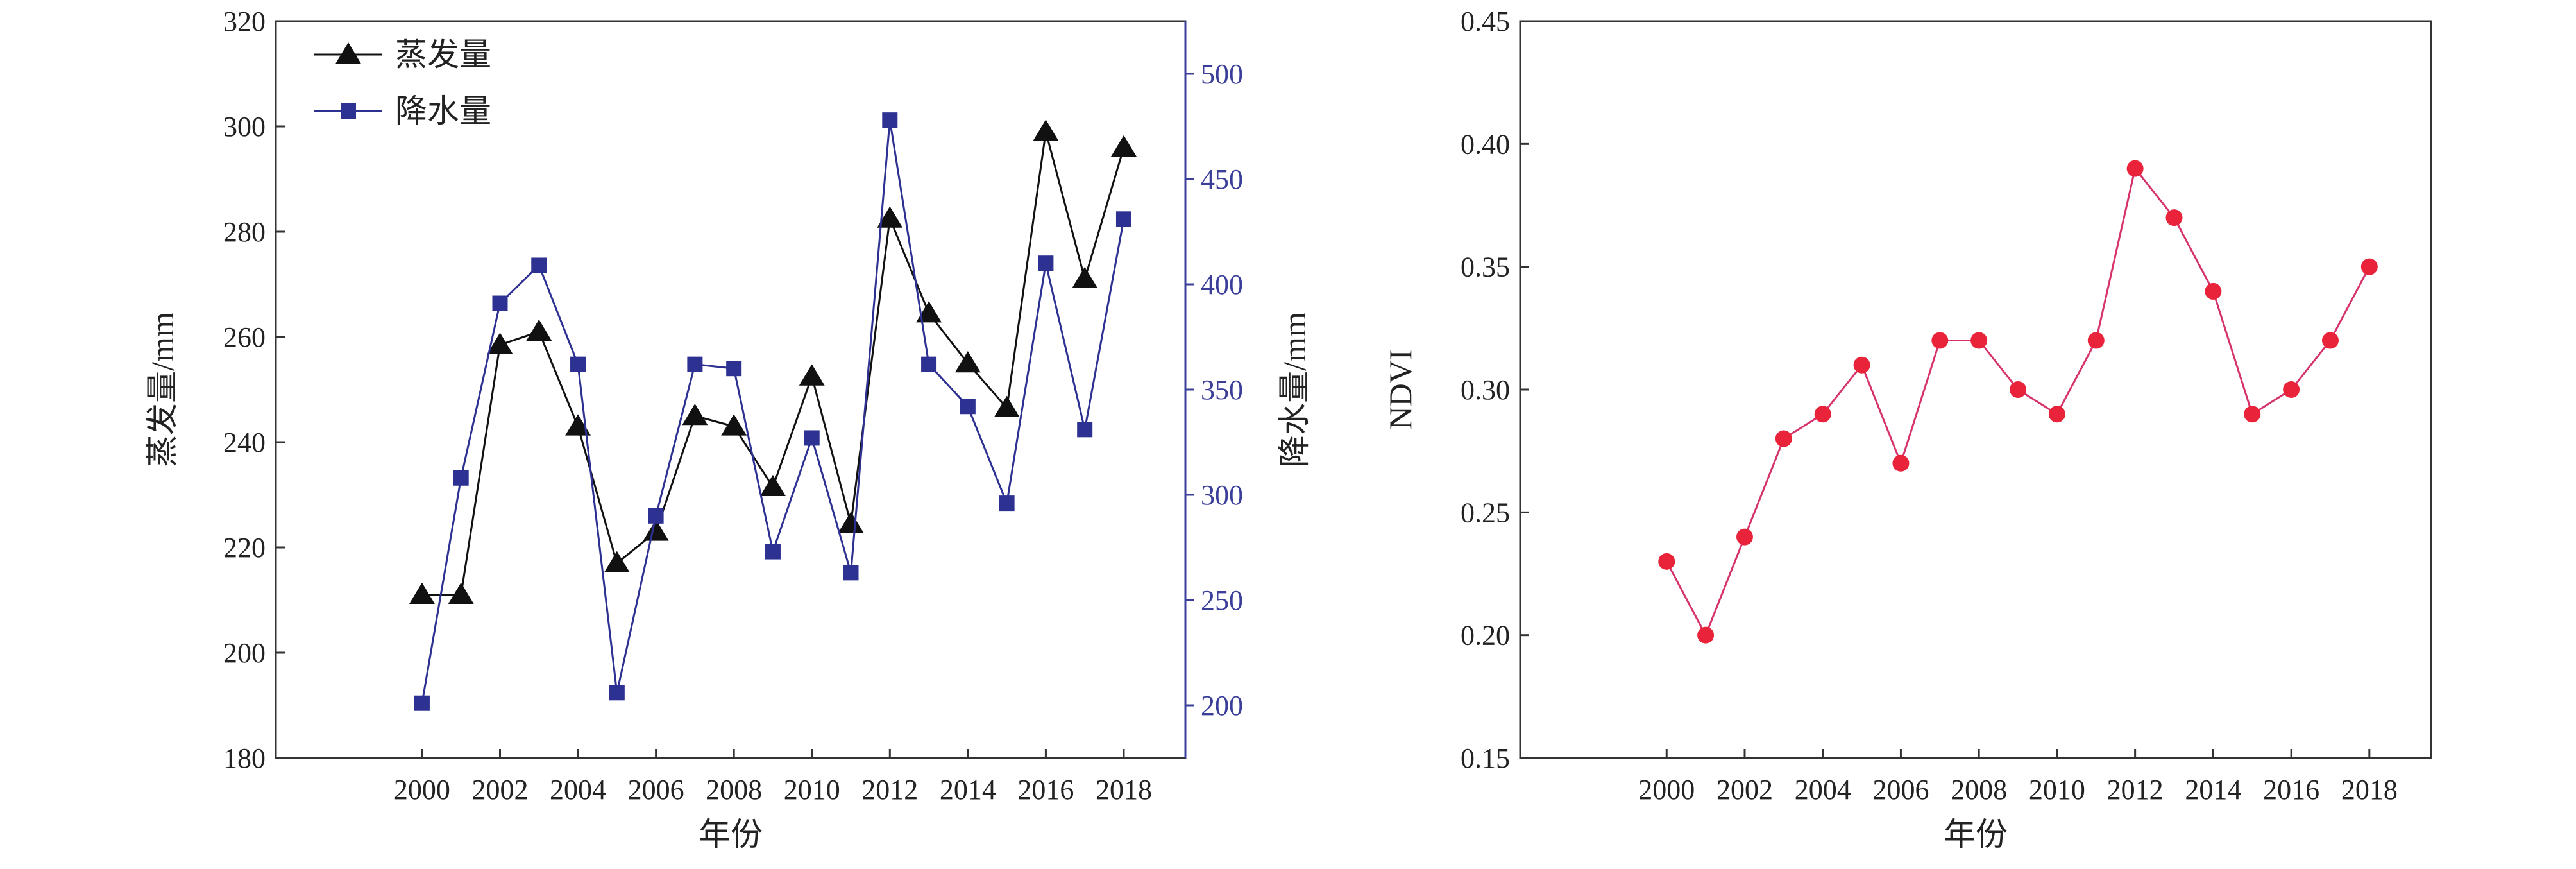 The width and height of the screenshot is (2576, 869). I want to click on y-tick-label: 320, so click(244, 22).